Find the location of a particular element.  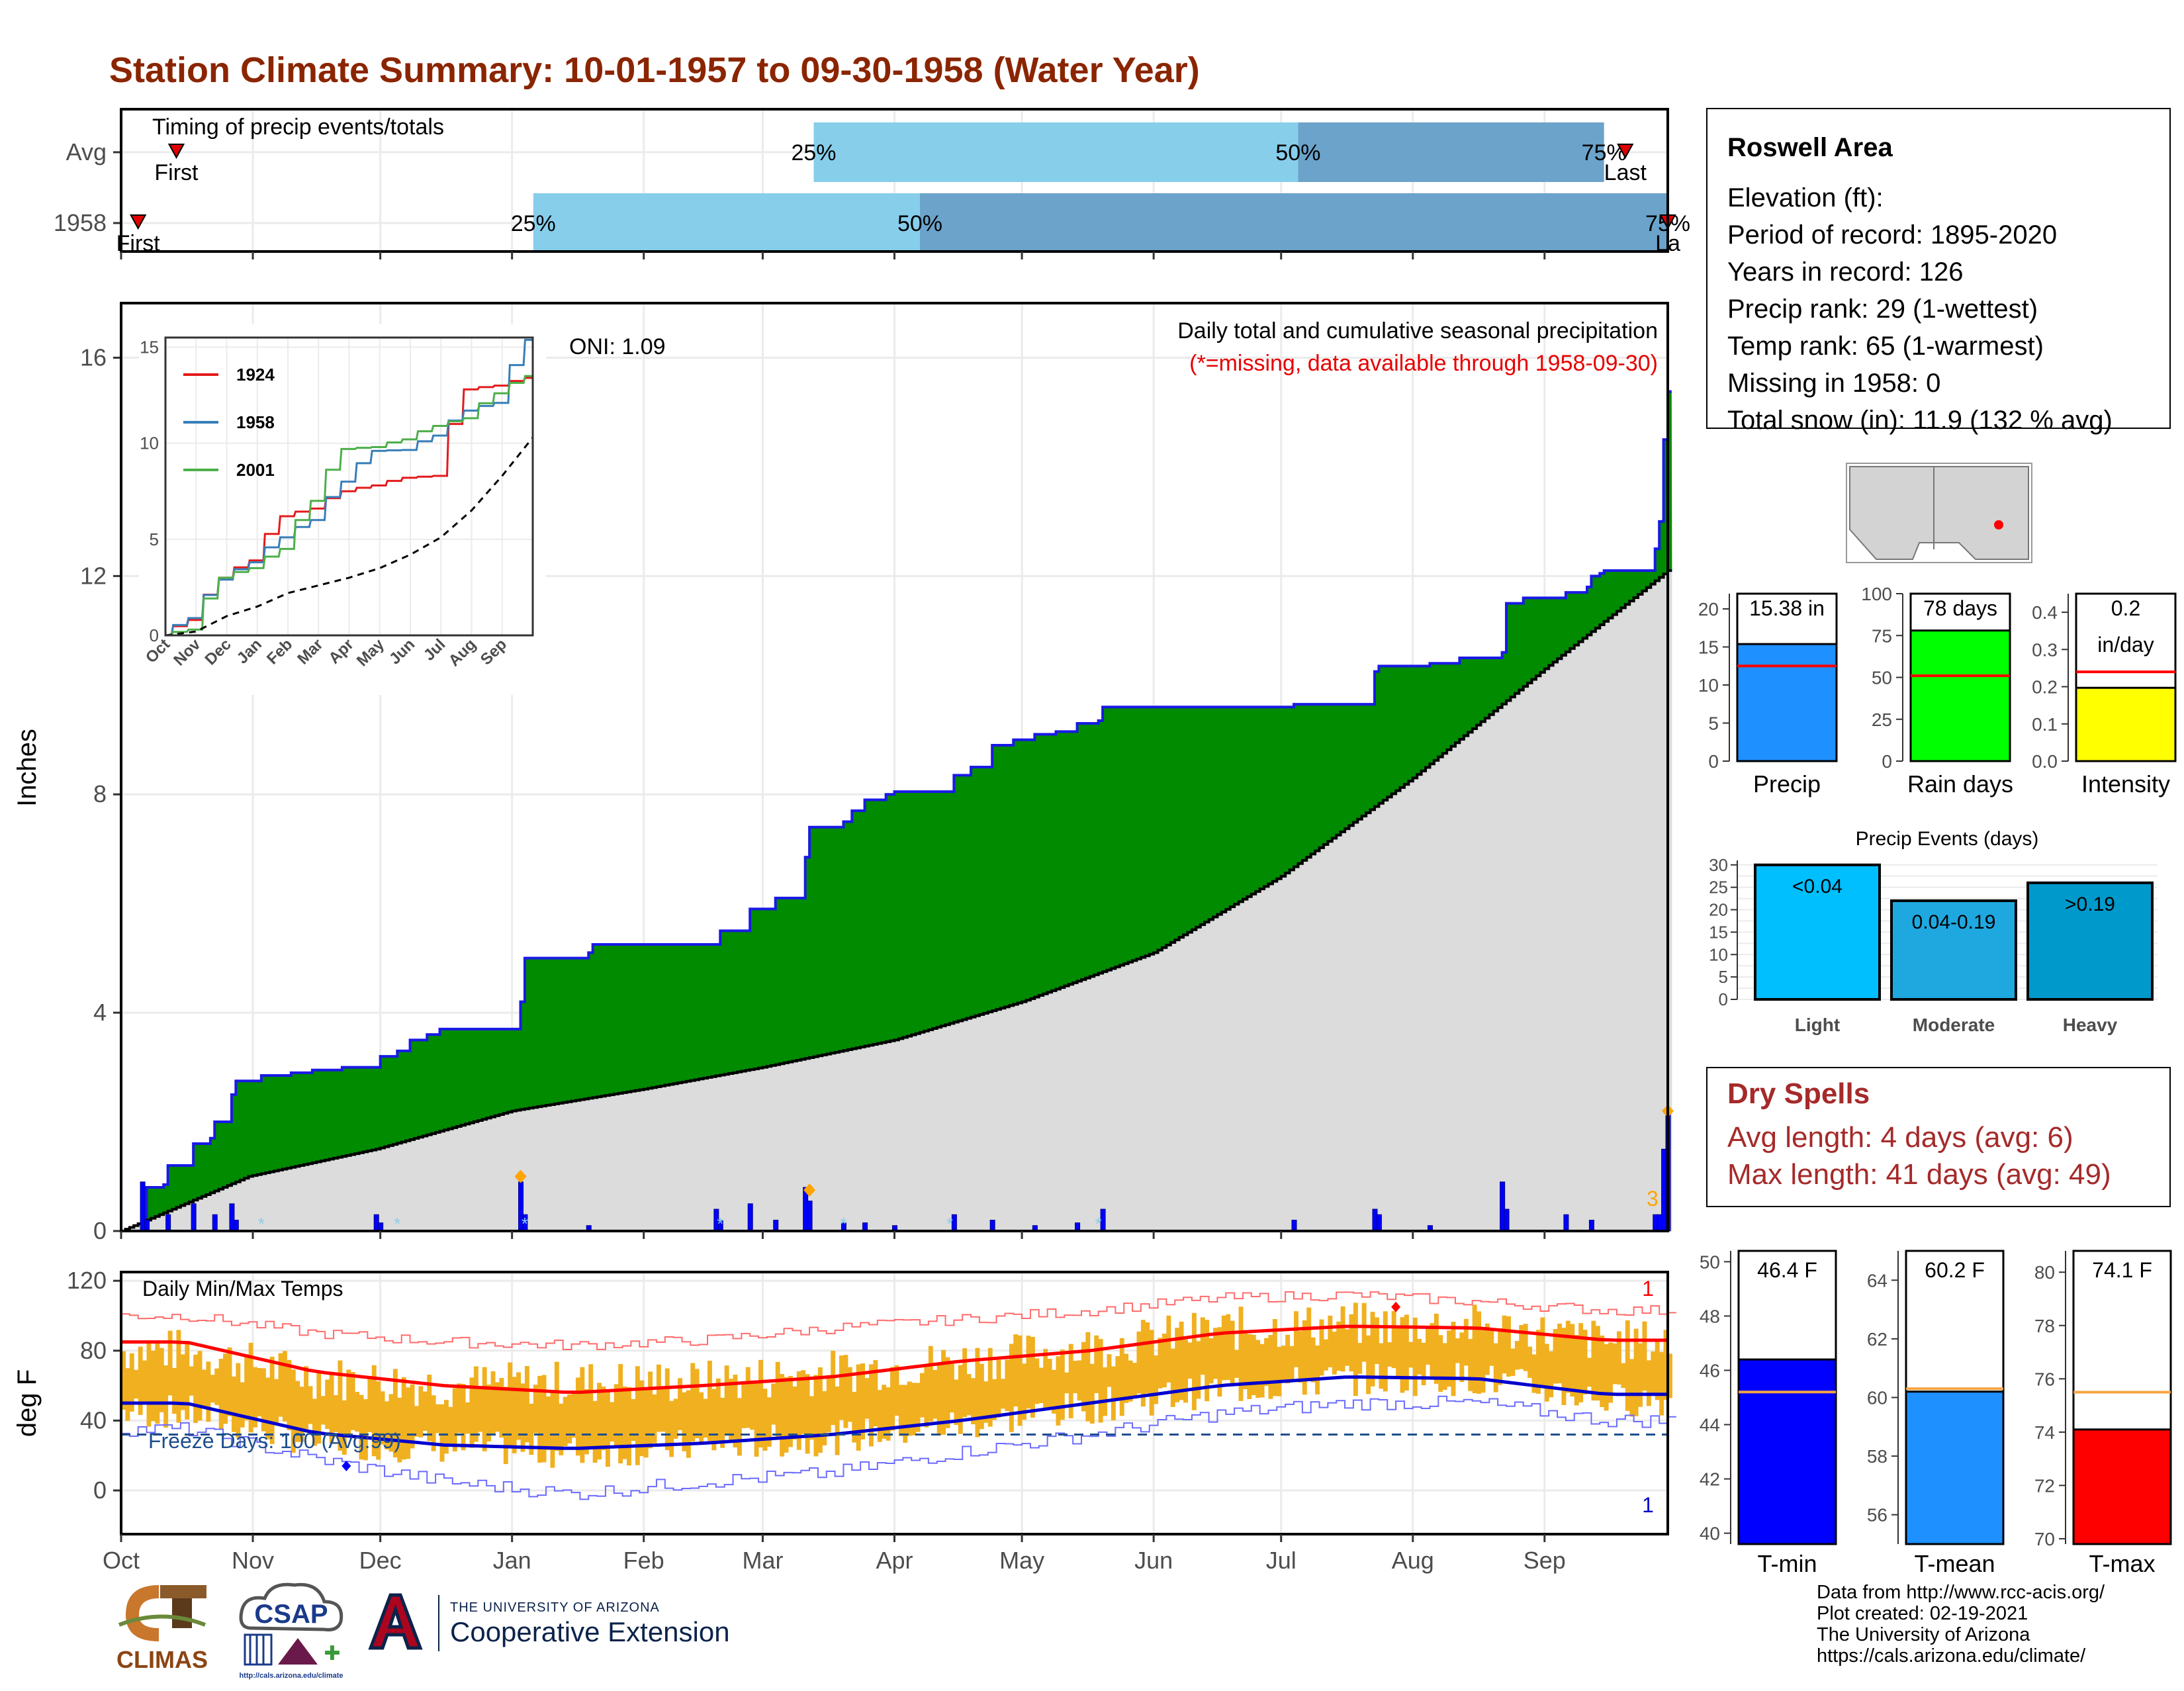

intensity-summary-label: Intensity is located at coordinates (2125, 784).